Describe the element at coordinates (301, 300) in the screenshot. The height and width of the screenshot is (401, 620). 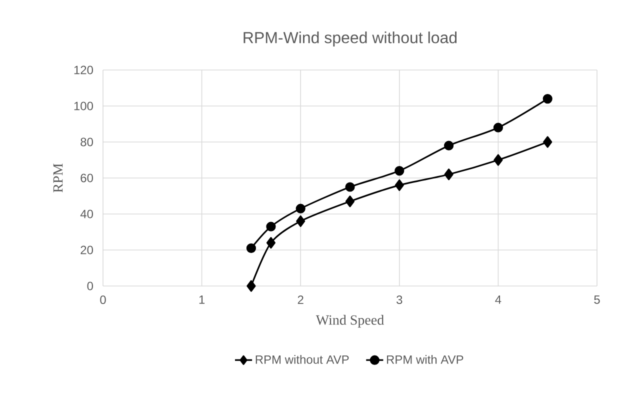
I see `x-tick-label: 2` at that location.